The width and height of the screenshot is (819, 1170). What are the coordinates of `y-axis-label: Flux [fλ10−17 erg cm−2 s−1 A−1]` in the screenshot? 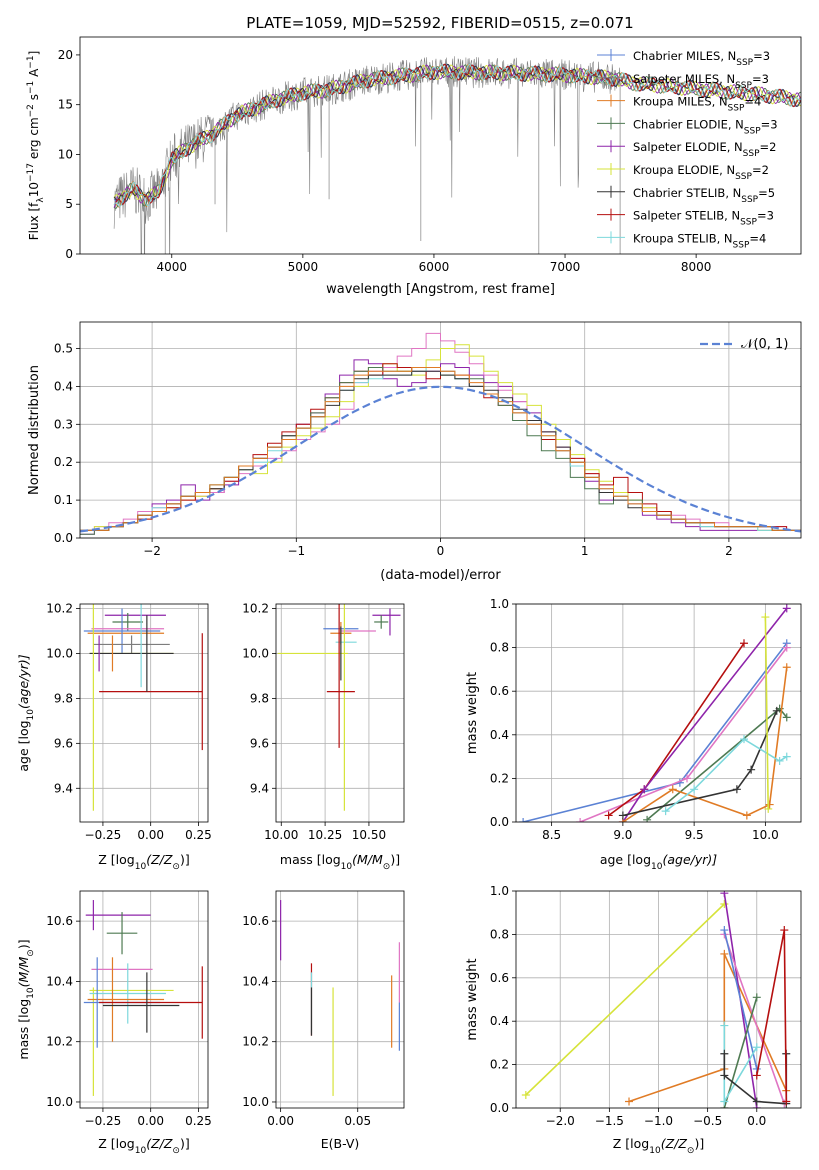 It's located at (36, 146).